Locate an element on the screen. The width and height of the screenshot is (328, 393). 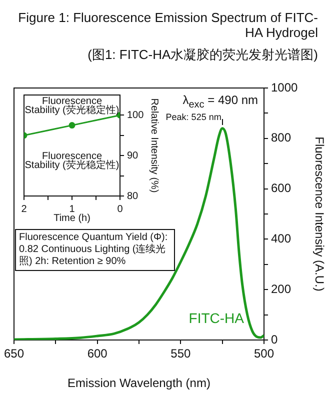
y-tick-label: 0 is located at coordinates (274, 339).